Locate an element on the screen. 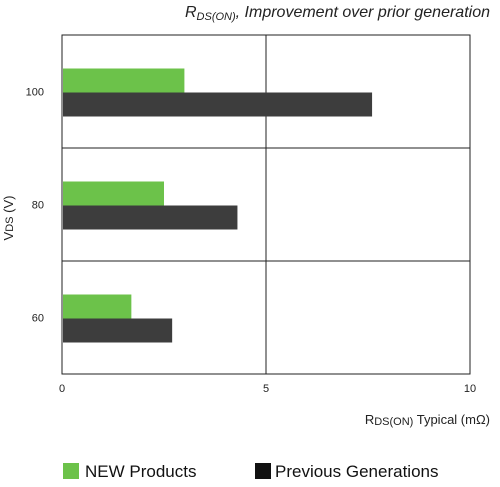  y-tick-labels: 100 80 60 is located at coordinates (35, 206).